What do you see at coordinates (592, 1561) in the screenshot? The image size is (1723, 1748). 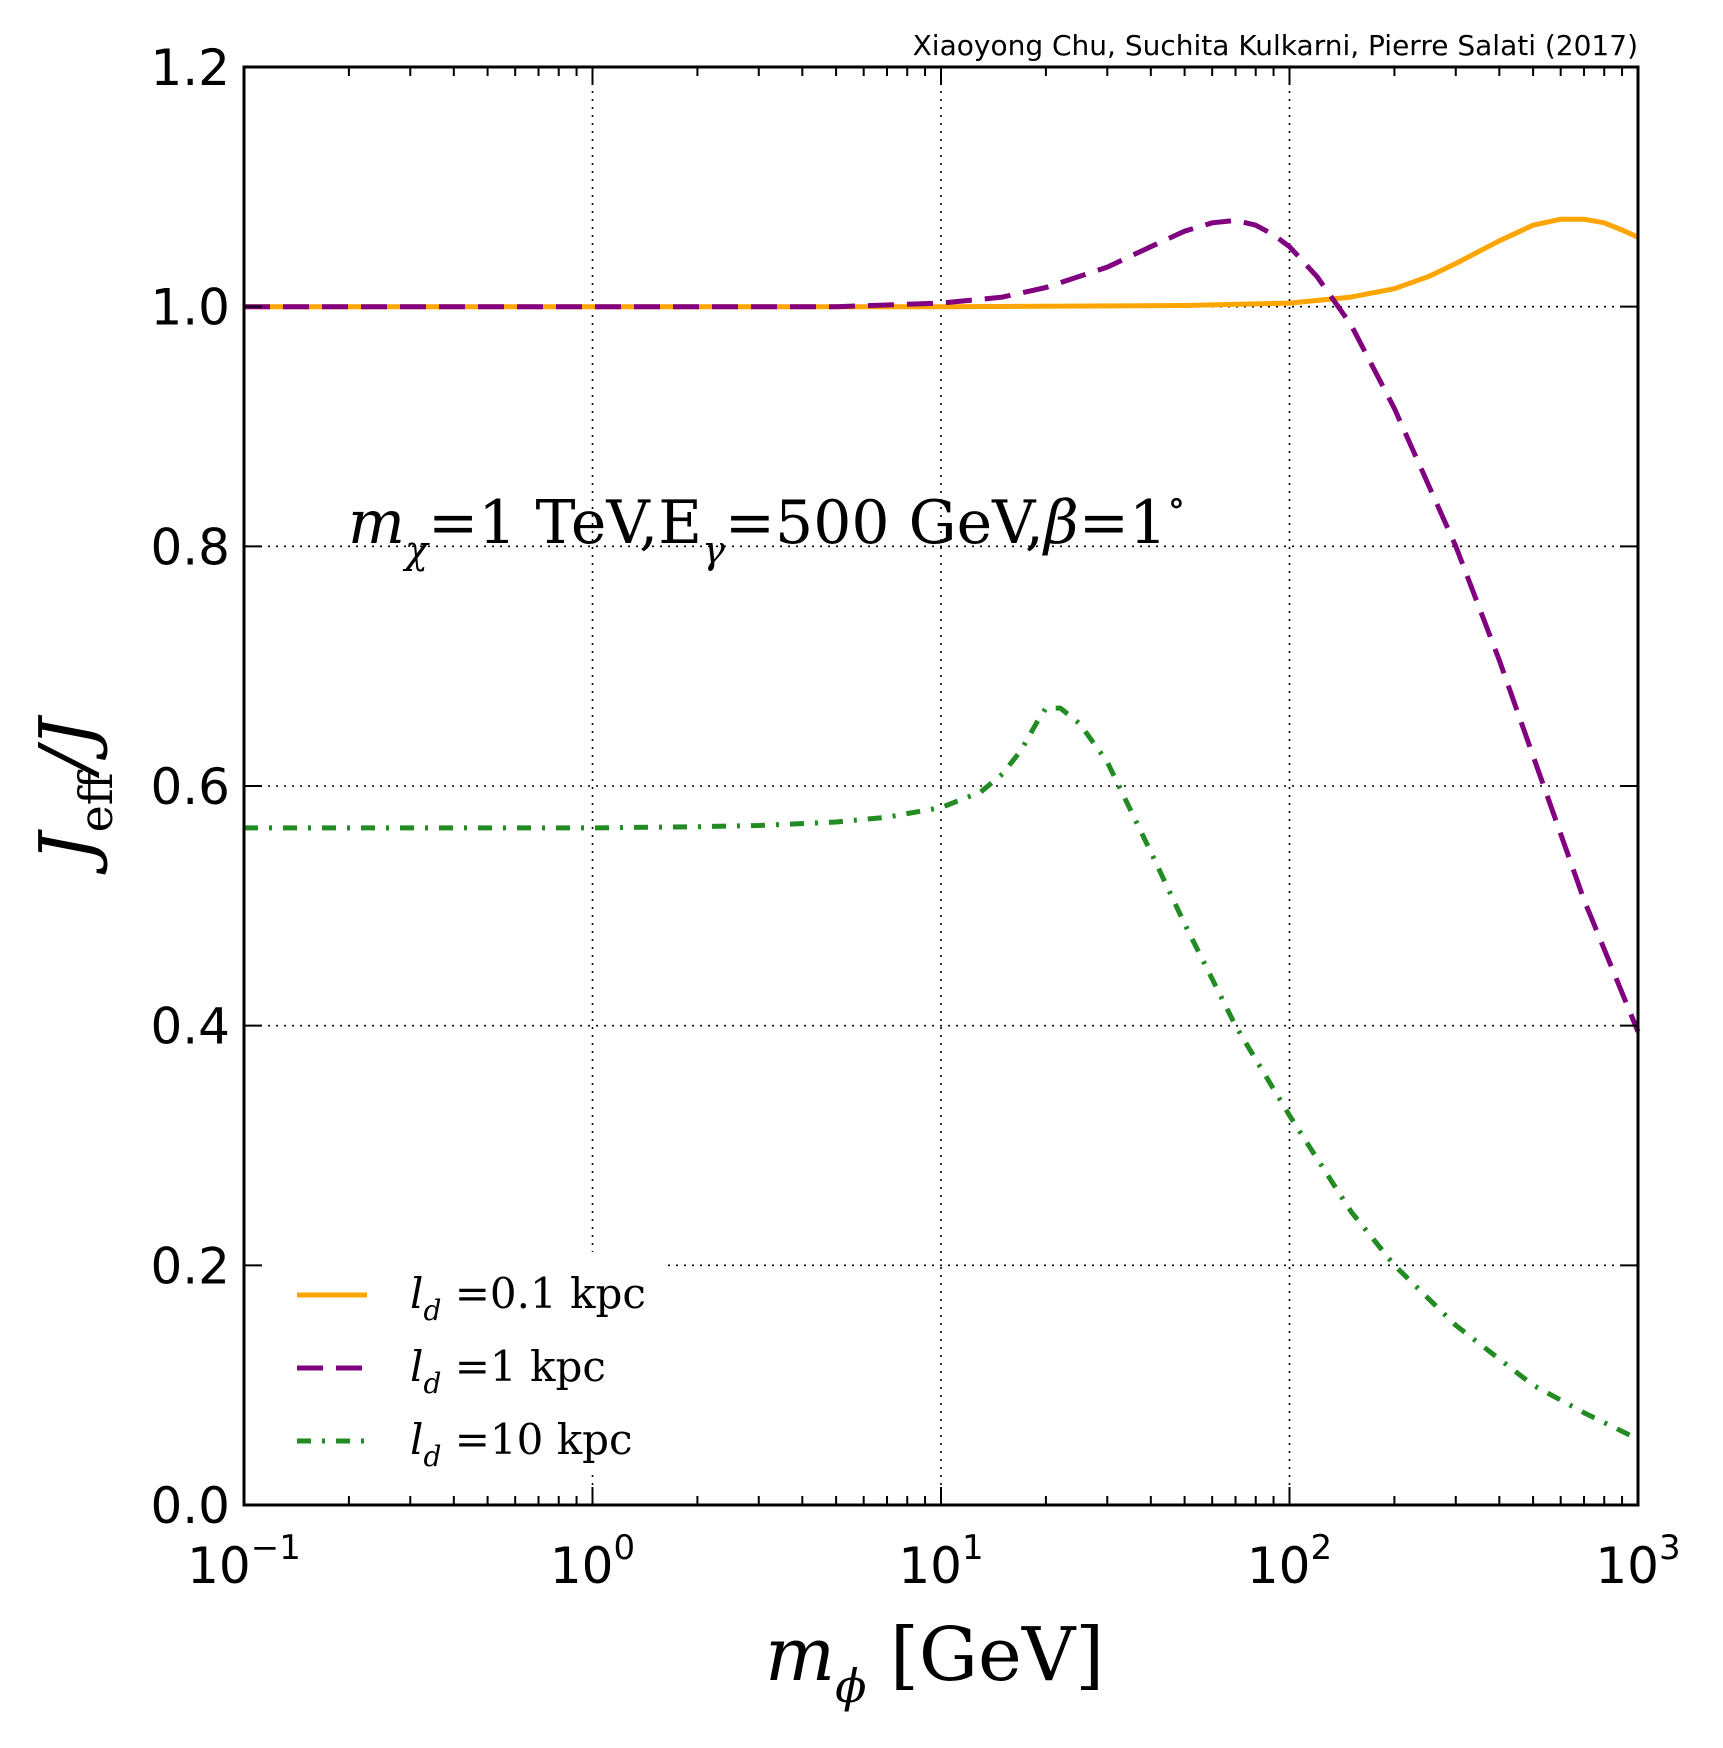 I see `x-tick-label: 10⁰` at bounding box center [592, 1561].